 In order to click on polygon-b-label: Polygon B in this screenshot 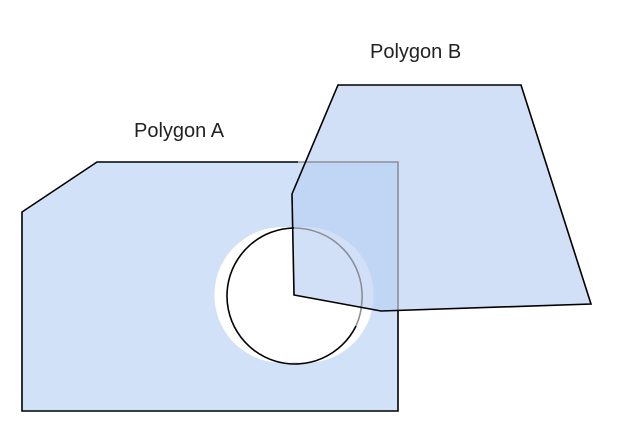, I will do `click(415, 52)`.